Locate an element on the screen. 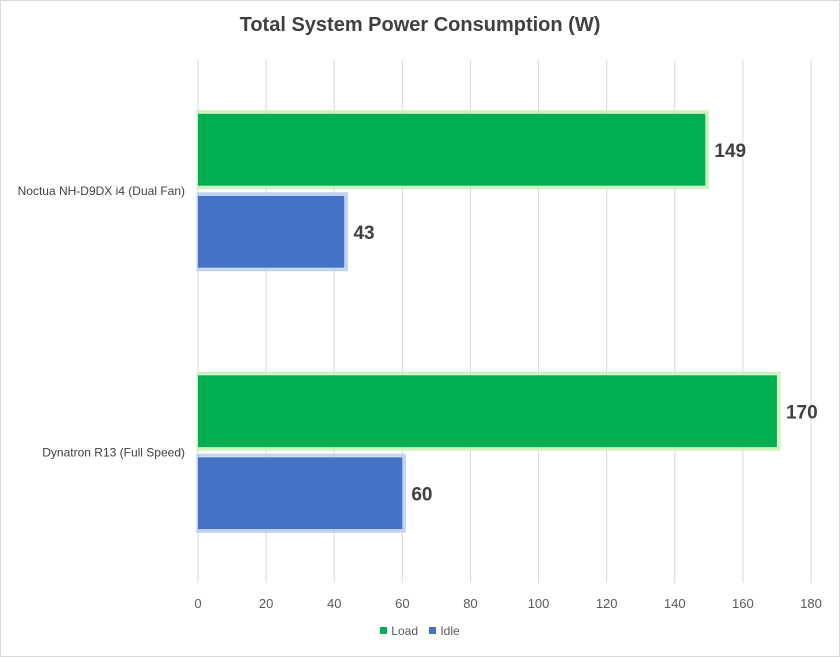  legend-item-load: Load is located at coordinates (399, 631).